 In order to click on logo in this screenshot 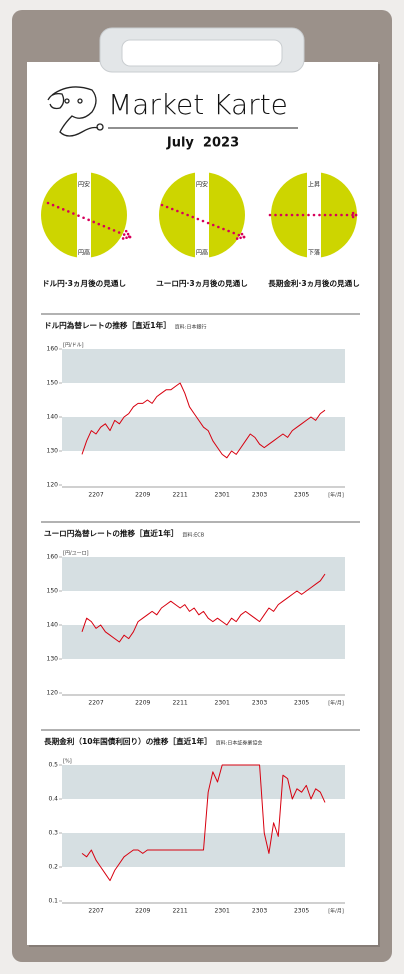, I will do `click(75, 111)`.